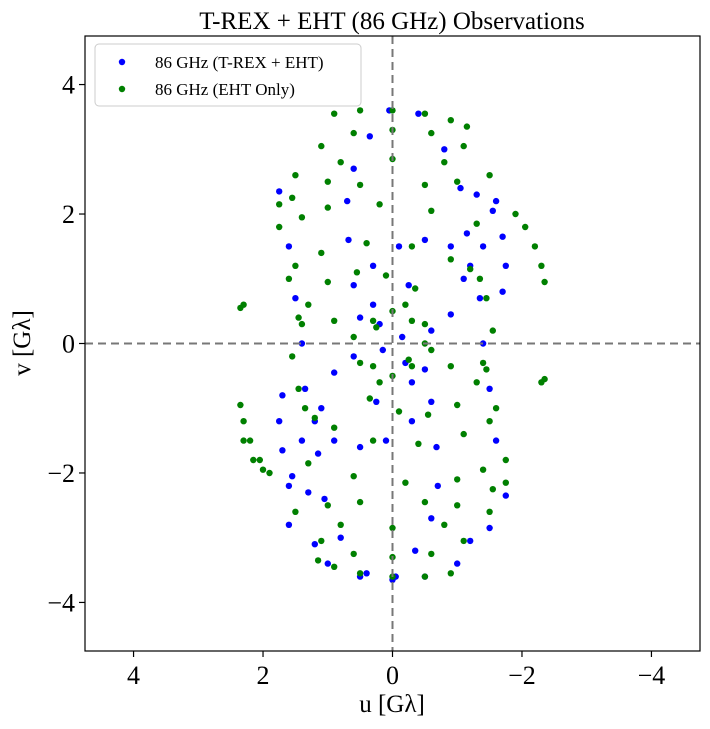  What do you see at coordinates (263, 675) in the screenshot?
I see `x-tick-label: 2` at bounding box center [263, 675].